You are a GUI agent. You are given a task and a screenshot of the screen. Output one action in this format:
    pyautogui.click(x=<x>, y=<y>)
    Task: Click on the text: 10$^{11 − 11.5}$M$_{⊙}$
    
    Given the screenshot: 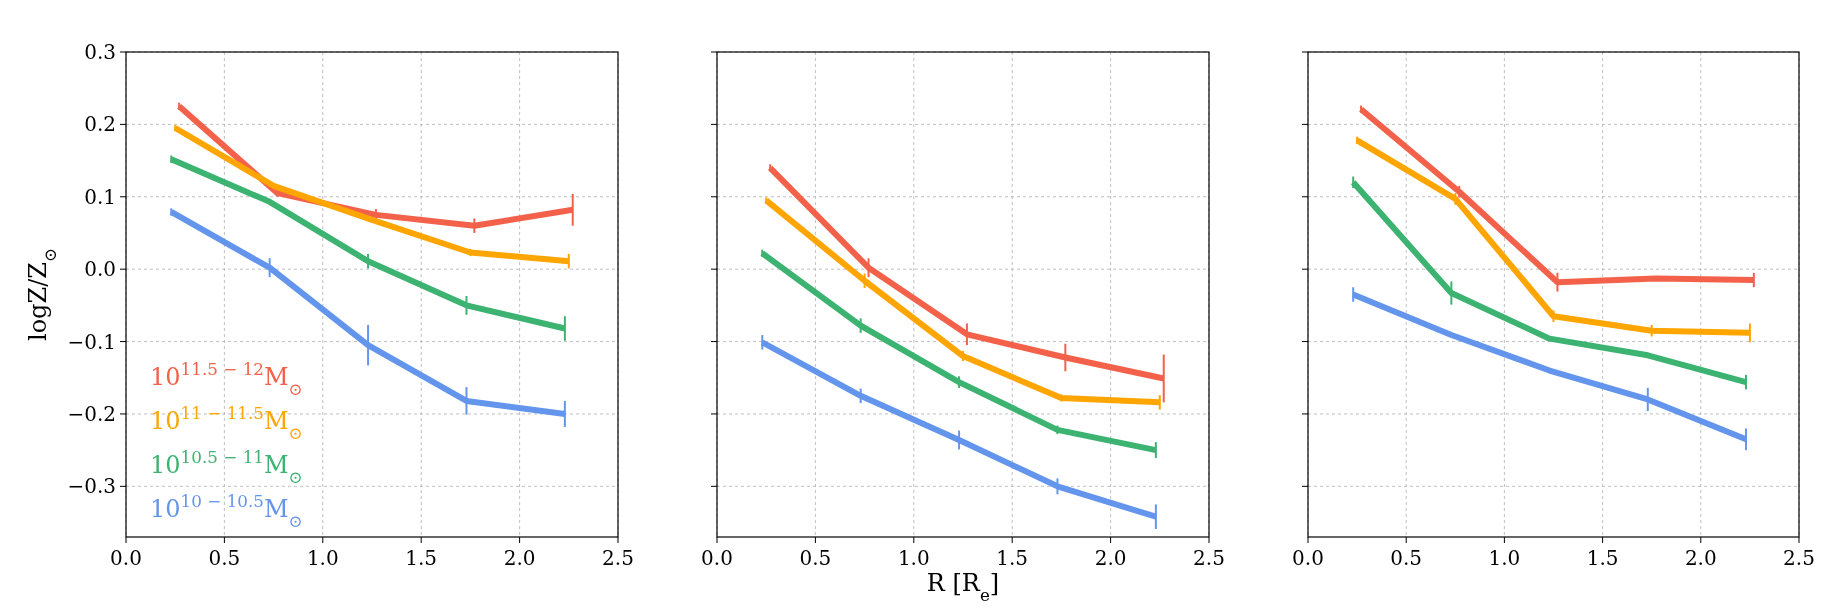 What is the action you would take?
    pyautogui.click(x=226, y=423)
    